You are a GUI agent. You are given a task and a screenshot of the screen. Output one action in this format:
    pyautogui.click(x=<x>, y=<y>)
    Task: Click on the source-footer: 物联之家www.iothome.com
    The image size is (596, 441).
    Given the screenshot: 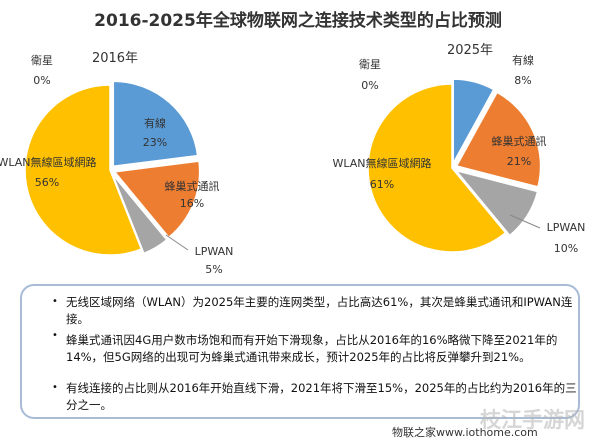 What is the action you would take?
    pyautogui.click(x=465, y=432)
    